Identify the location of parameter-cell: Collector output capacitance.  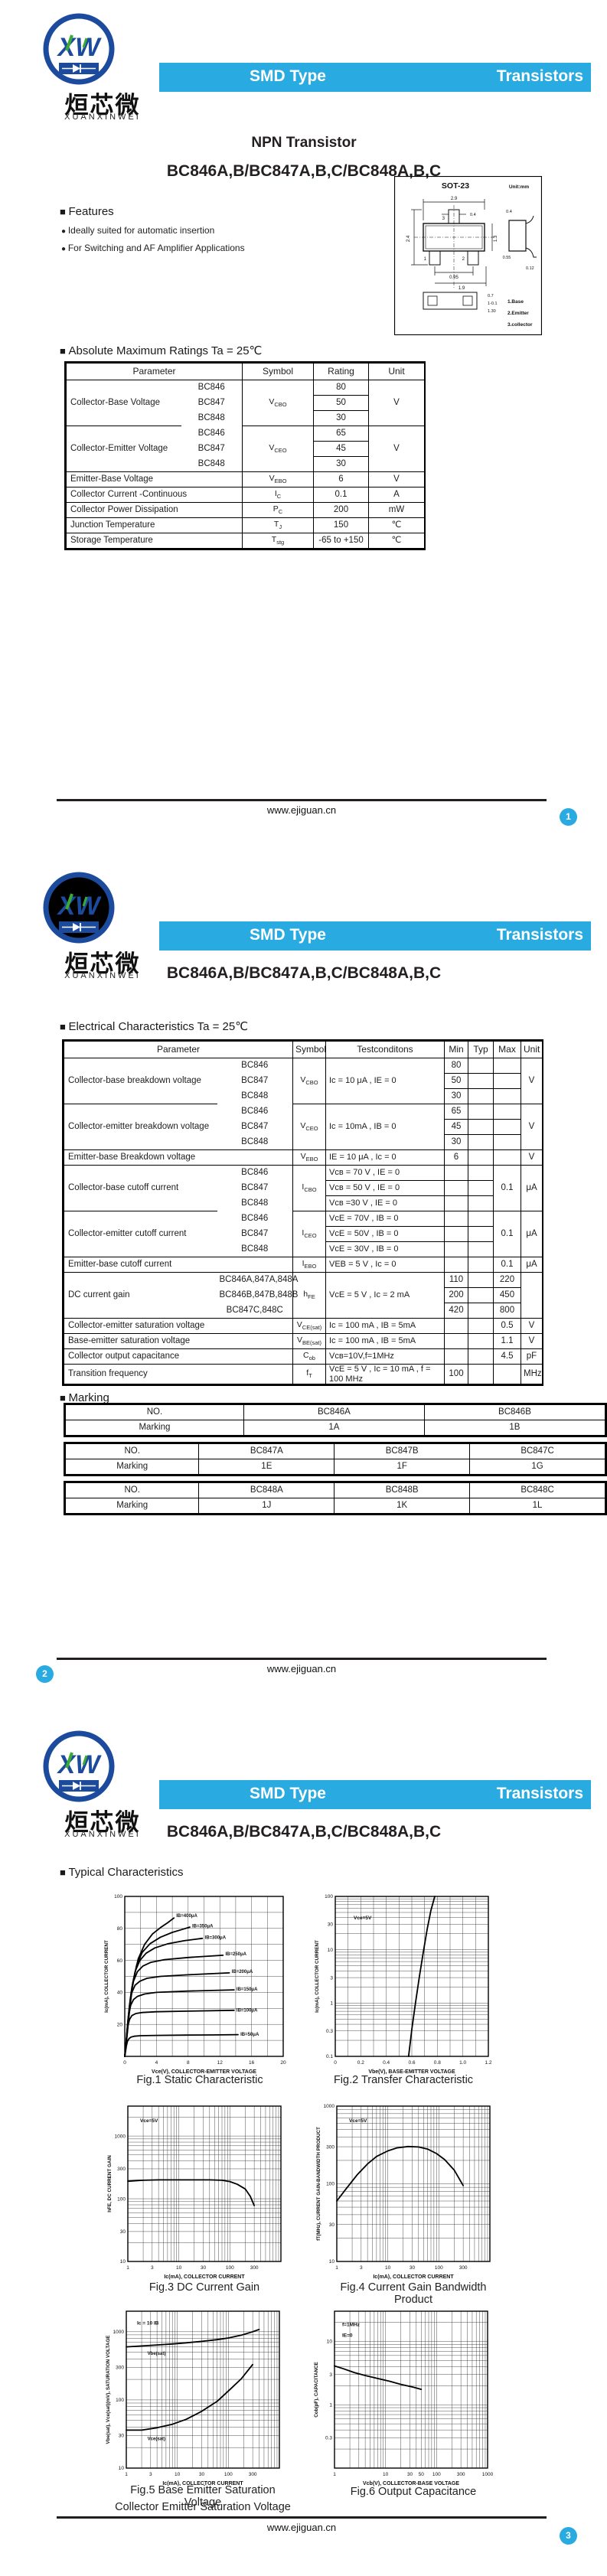
(179, 1356).